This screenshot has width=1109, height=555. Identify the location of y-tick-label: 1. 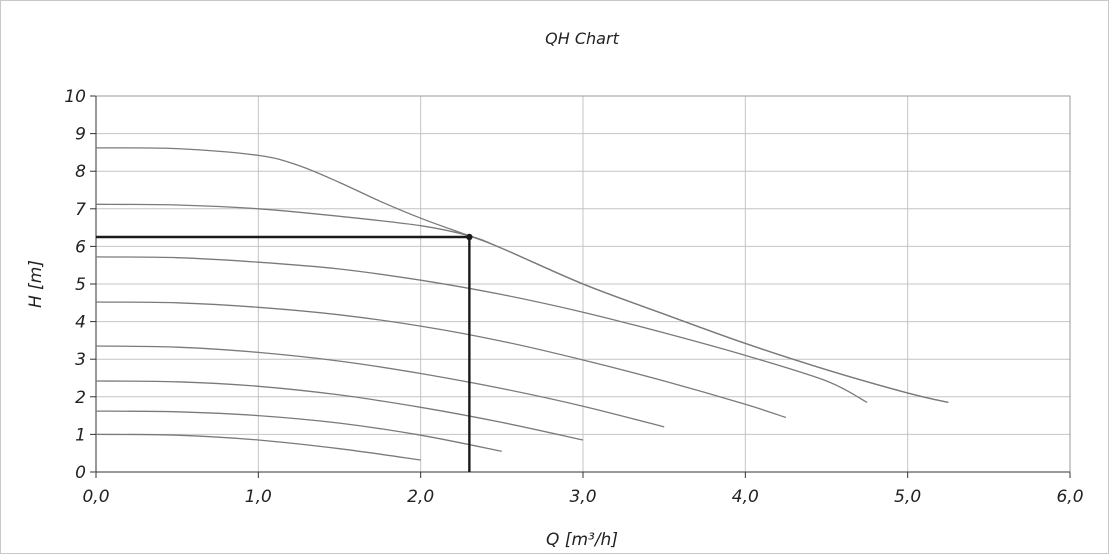
(80, 435).